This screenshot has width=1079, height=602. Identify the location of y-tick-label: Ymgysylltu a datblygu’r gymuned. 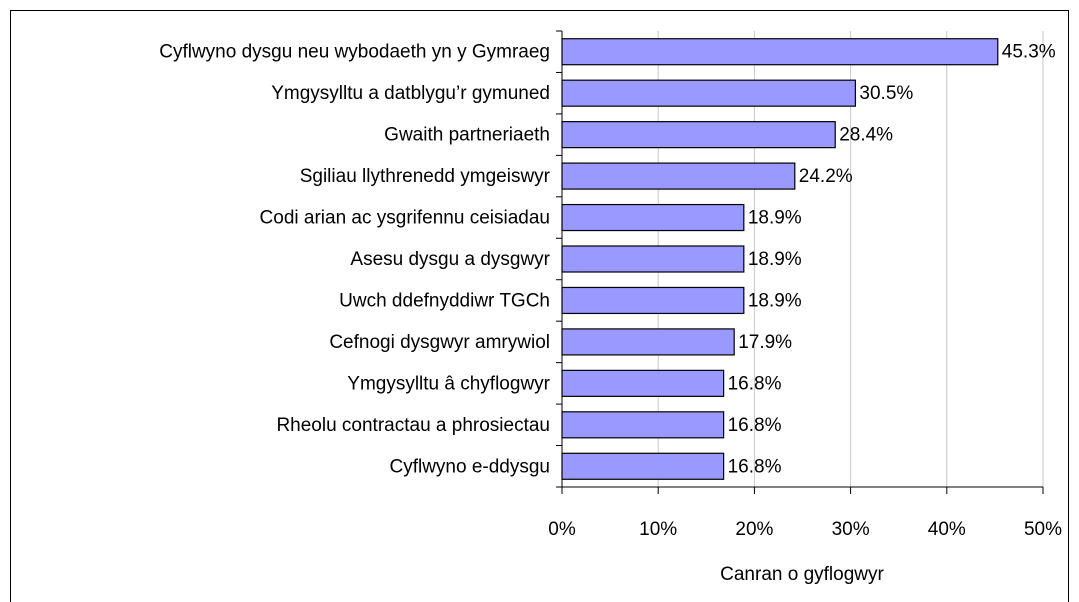
(410, 93).